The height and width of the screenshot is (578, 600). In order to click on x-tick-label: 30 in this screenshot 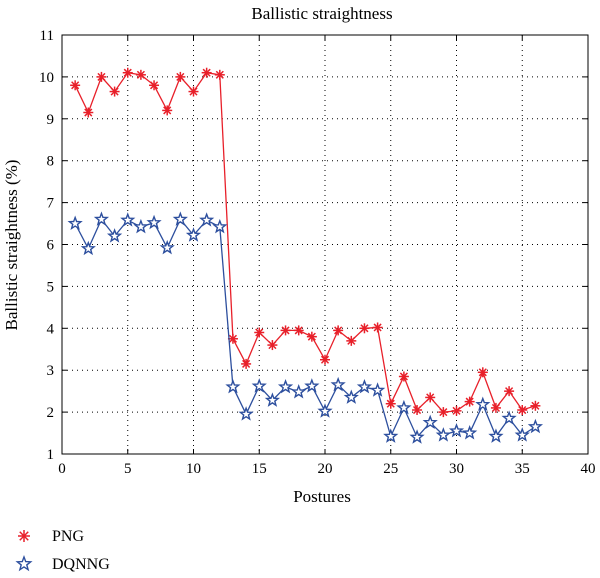, I will do `click(456, 469)`.